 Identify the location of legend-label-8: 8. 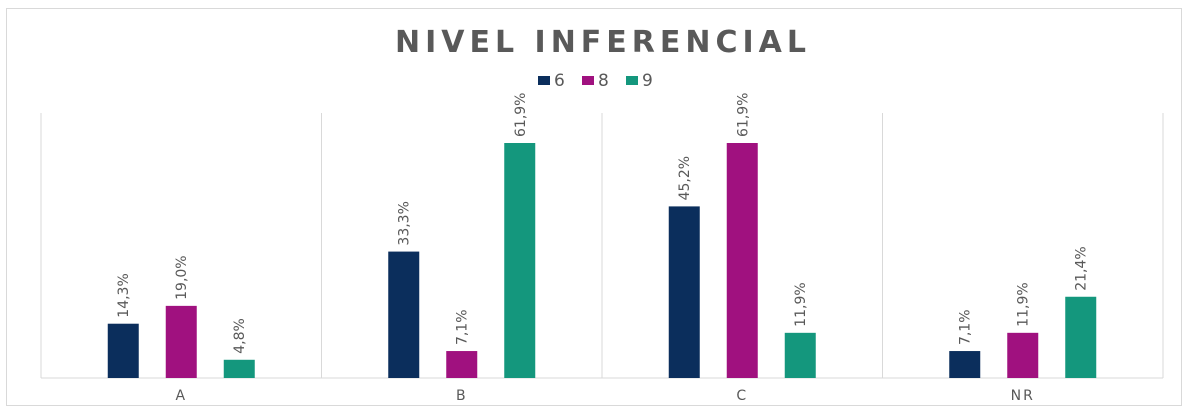
(603, 81).